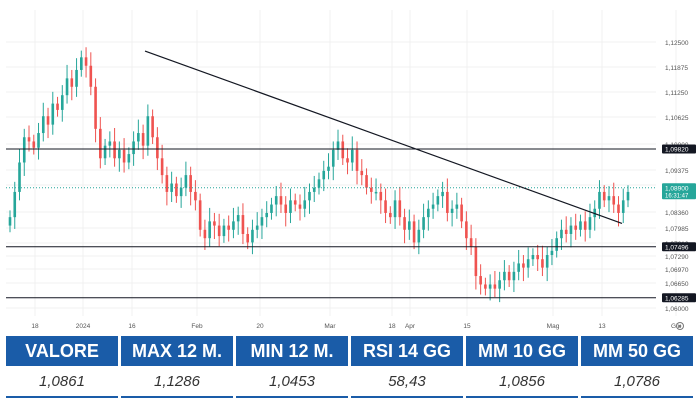 The height and width of the screenshot is (400, 700). I want to click on x-tick-label: Apr, so click(410, 326).